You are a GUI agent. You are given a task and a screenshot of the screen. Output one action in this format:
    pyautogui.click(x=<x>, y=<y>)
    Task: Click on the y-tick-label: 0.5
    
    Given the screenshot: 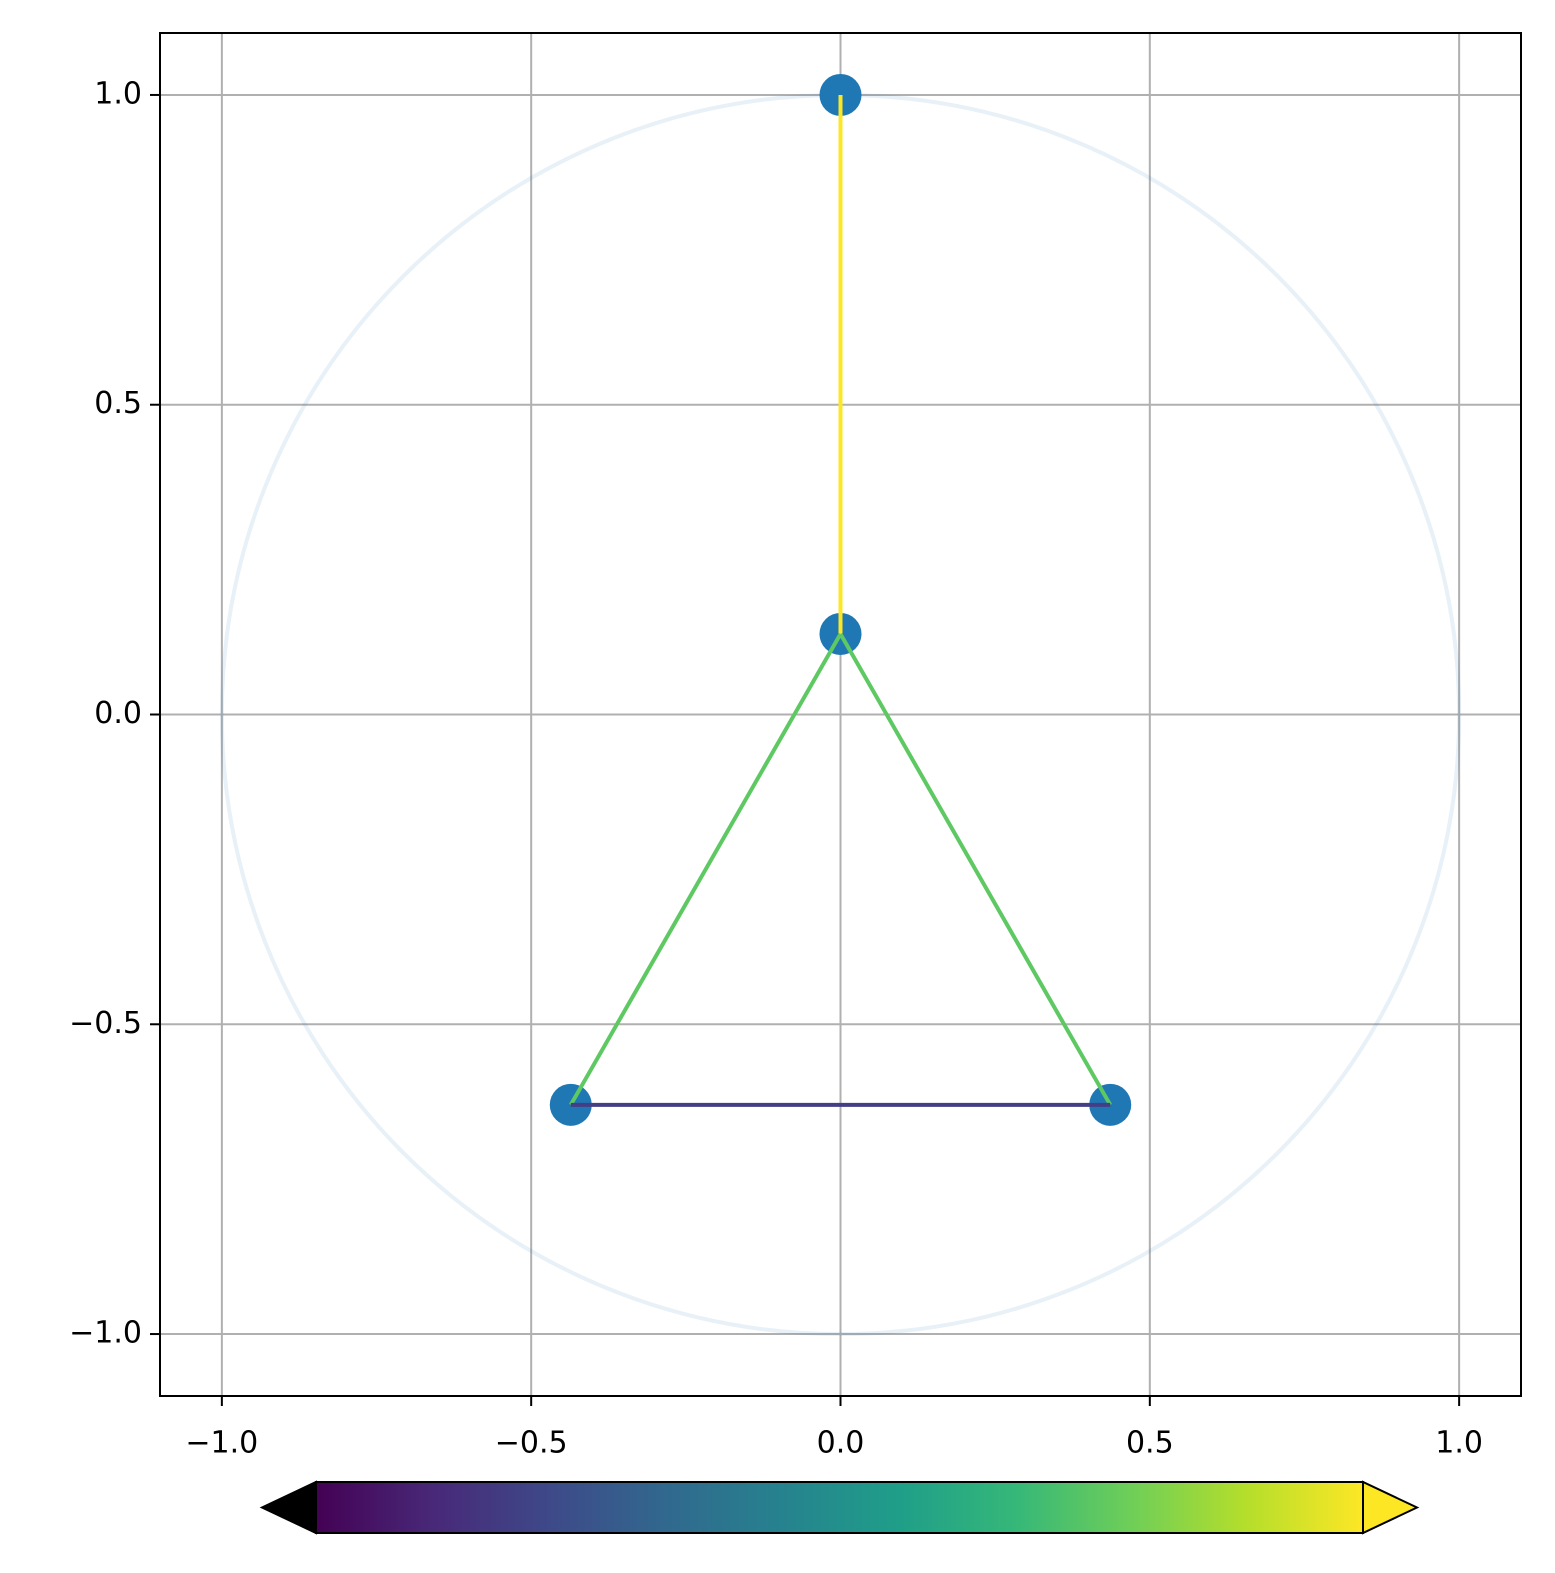 What is the action you would take?
    pyautogui.click(x=118, y=403)
    